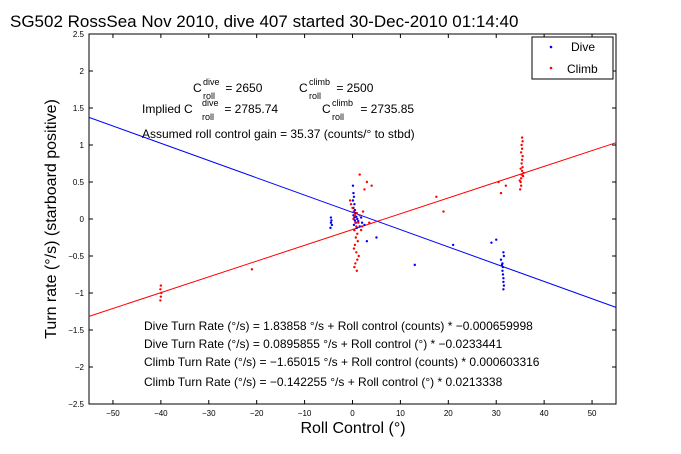 The image size is (681, 454). Describe the element at coordinates (82, 71) in the screenshot. I see `y-tick-label: 2` at that location.